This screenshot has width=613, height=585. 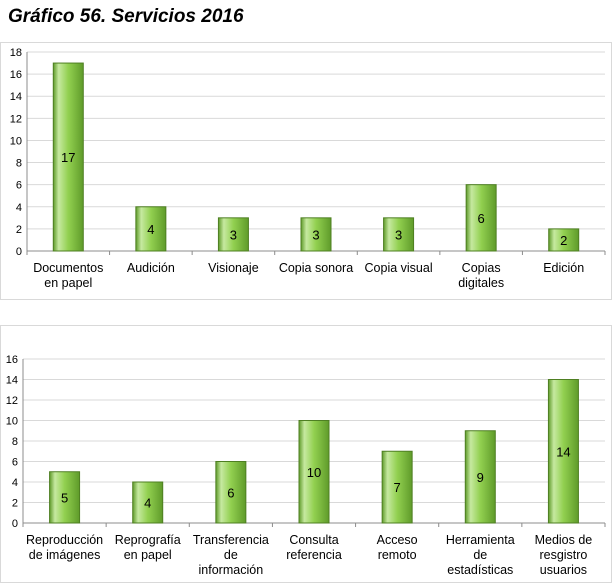 I want to click on data-label: 5, so click(x=64, y=497).